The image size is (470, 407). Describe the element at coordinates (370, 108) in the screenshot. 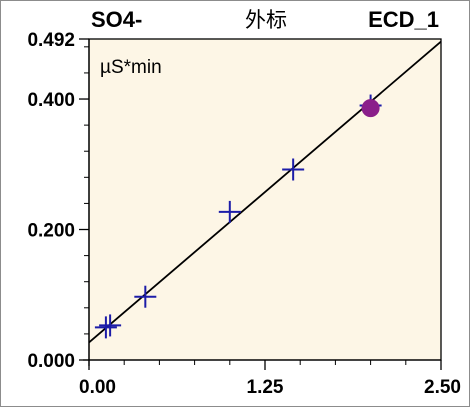

I see `sample-point` at that location.